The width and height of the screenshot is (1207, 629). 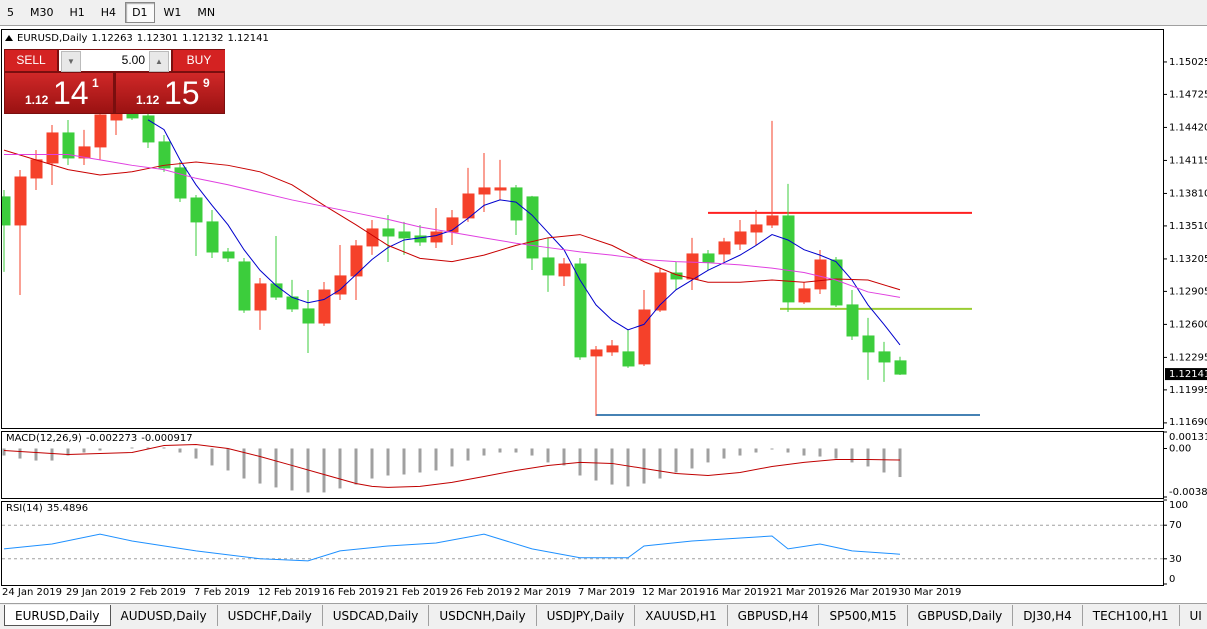 I want to click on x-tick-label: 24 Jan 2019, so click(x=32, y=592).